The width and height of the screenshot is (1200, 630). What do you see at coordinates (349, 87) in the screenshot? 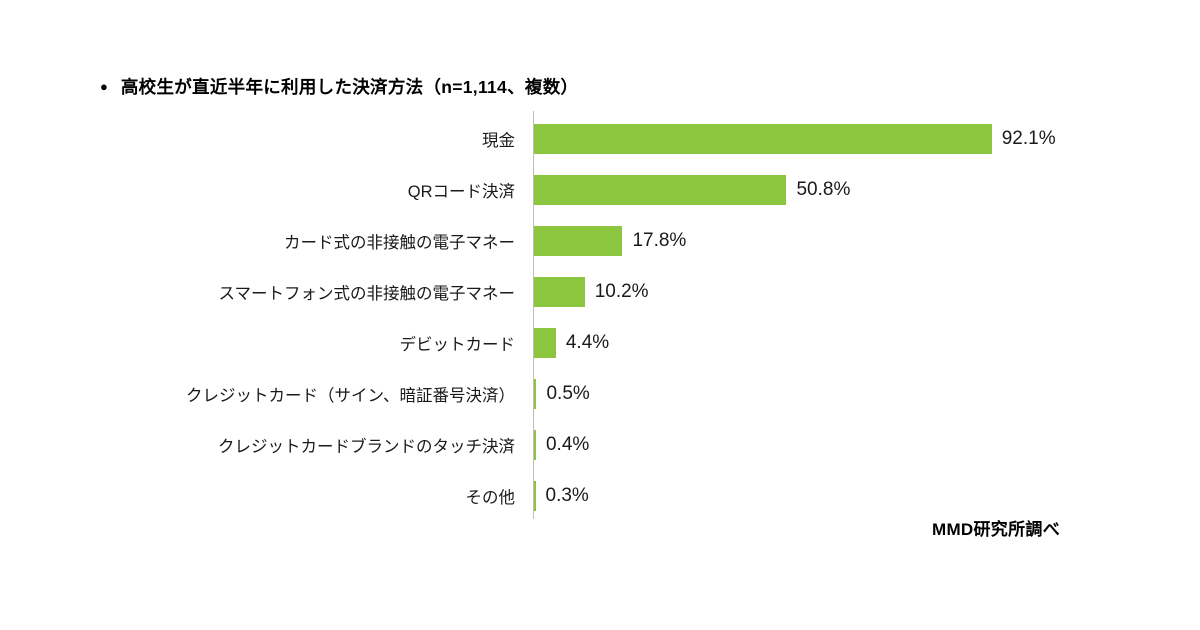
I see `chart-title: 高校生が直近半年に利用した決済方法（n=1,114、複数）` at bounding box center [349, 87].